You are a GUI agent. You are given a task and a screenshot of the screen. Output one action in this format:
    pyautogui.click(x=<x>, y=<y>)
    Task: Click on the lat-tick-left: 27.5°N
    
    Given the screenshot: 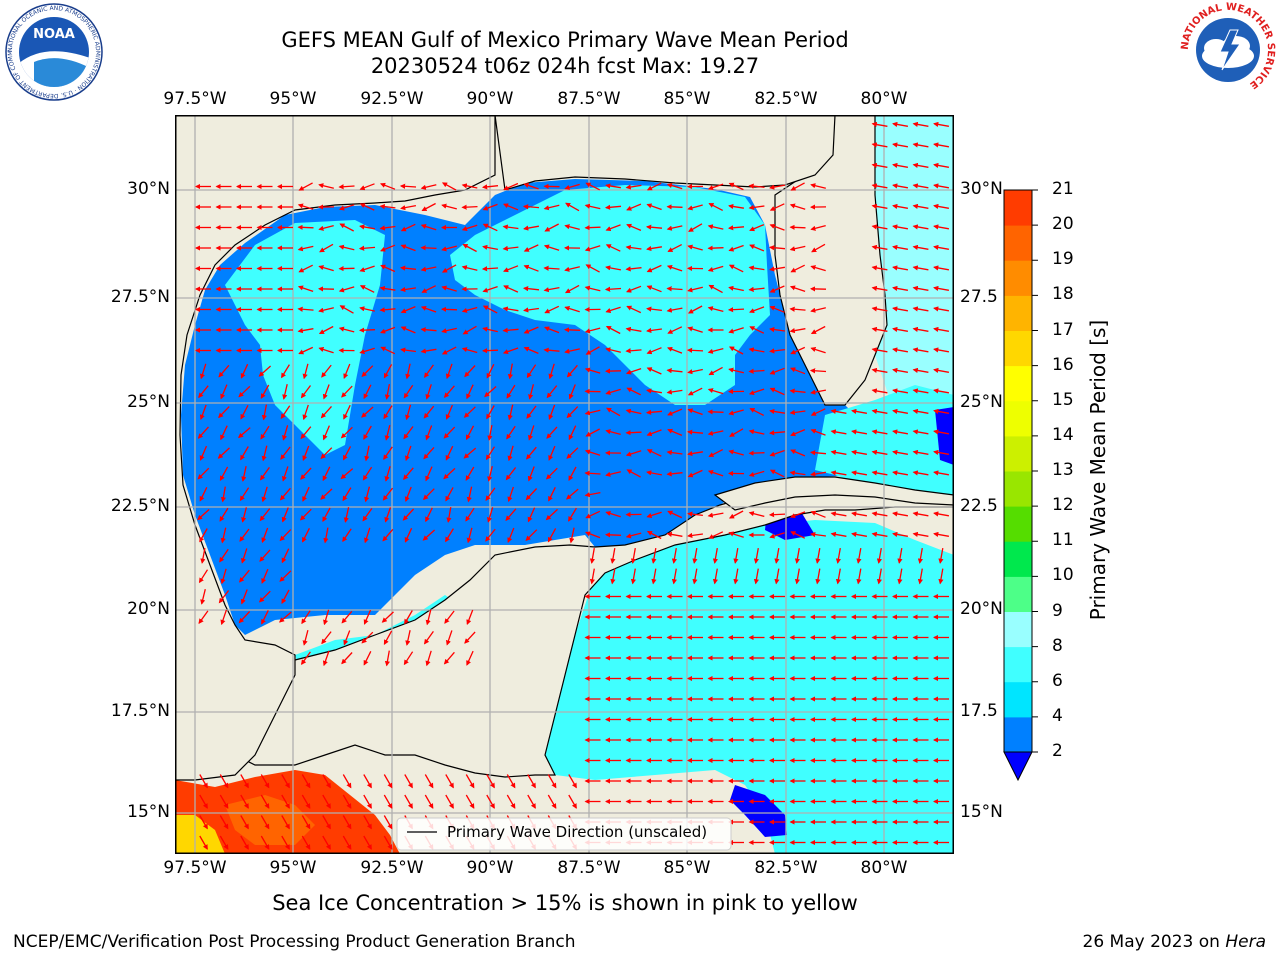 What is the action you would take?
    pyautogui.click(x=140, y=297)
    